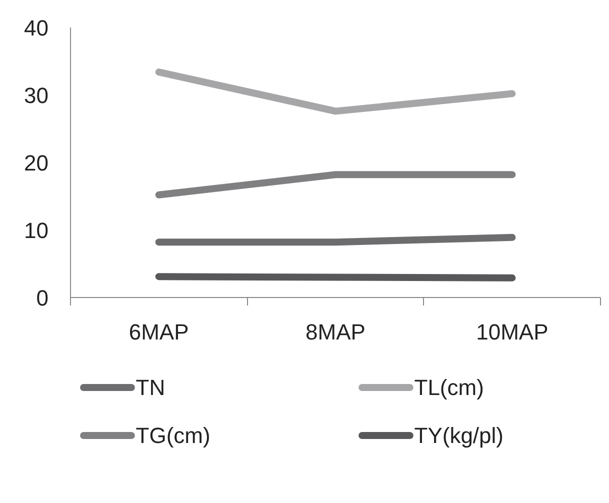 This screenshot has width=609, height=503. I want to click on y-tick-label: 30, so click(36, 95).